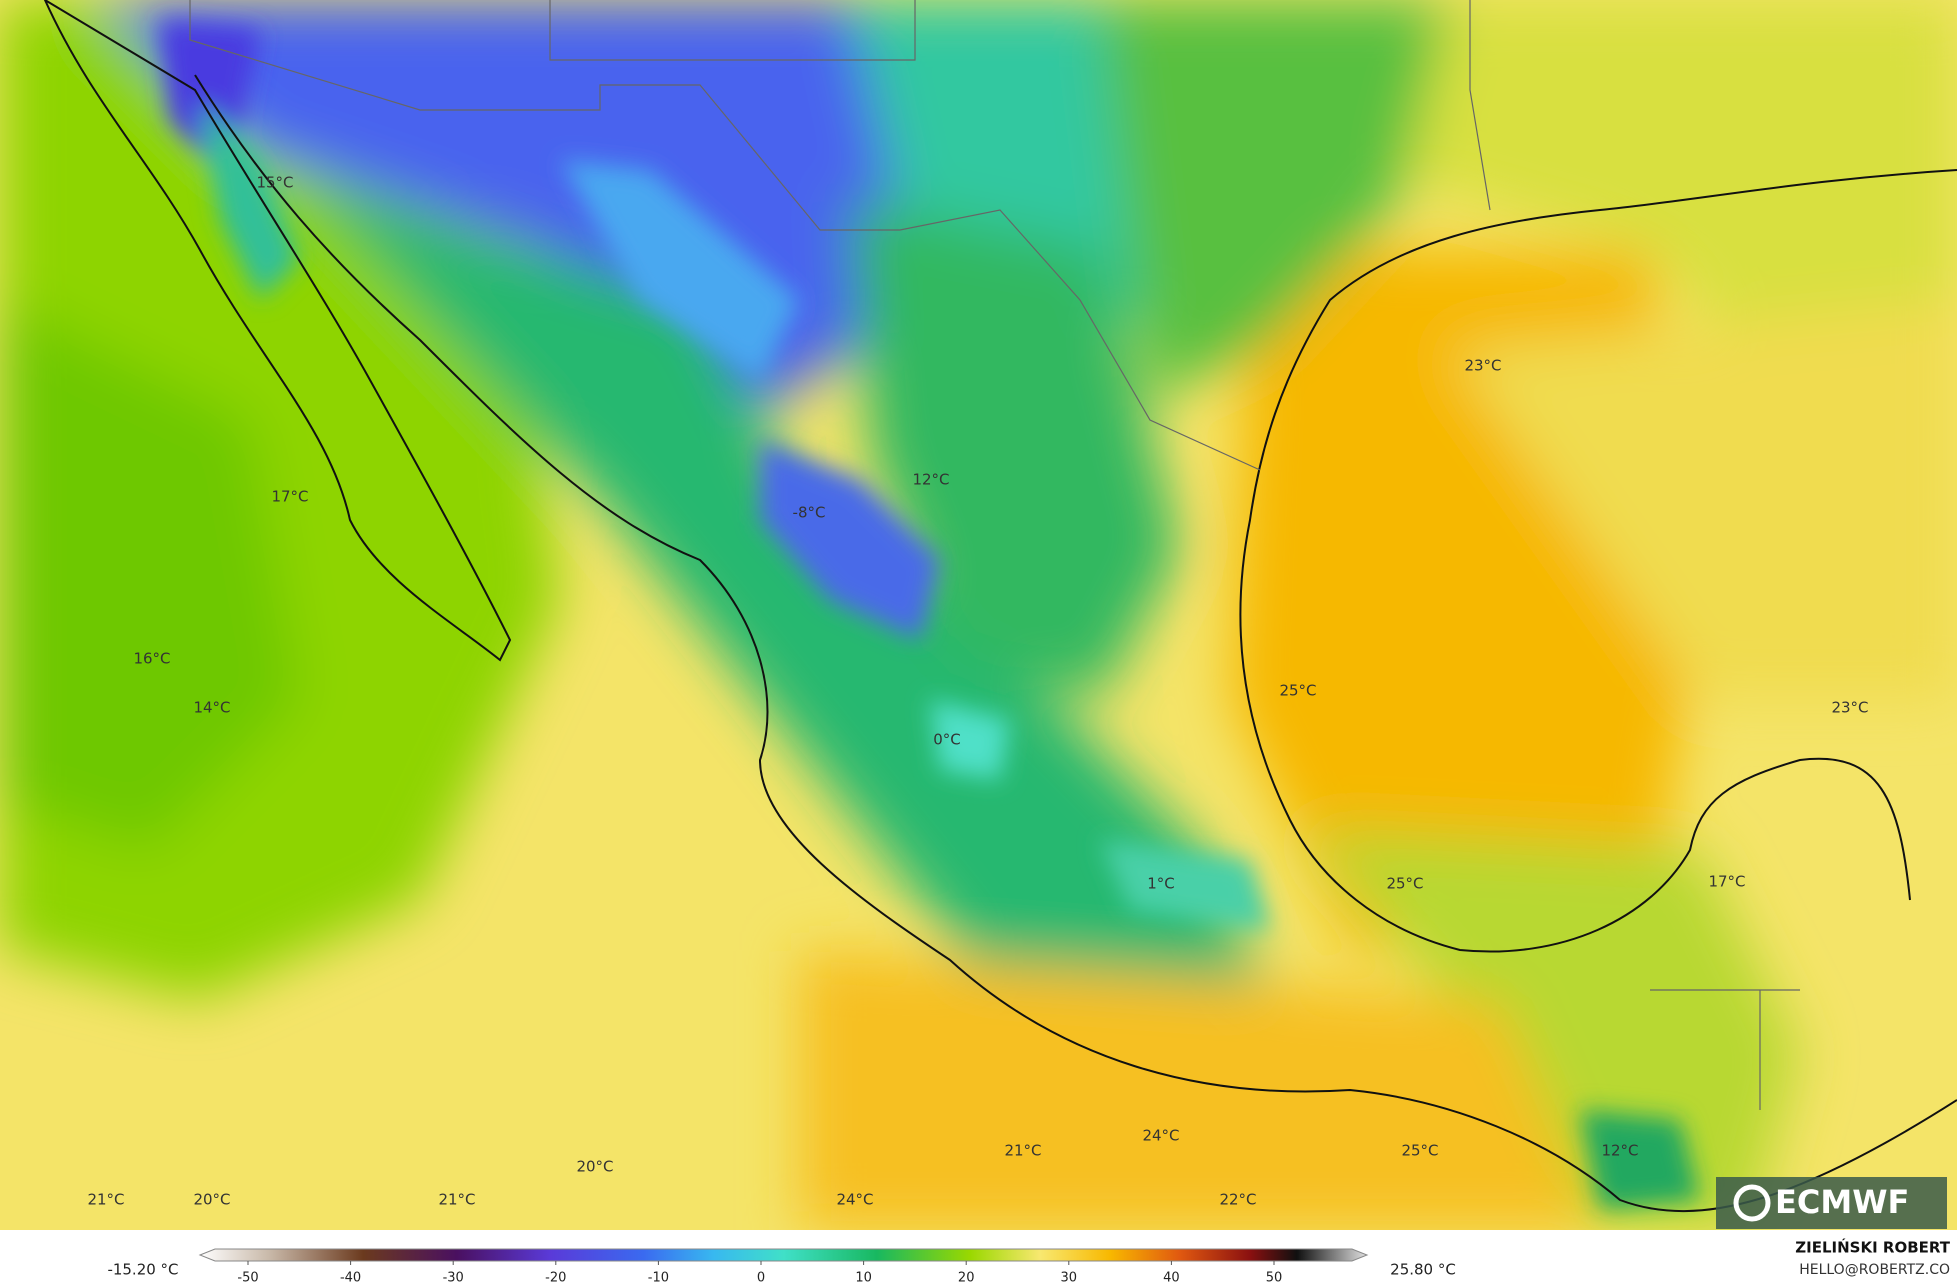  I want to click on temperature-label: 0°C, so click(947, 740).